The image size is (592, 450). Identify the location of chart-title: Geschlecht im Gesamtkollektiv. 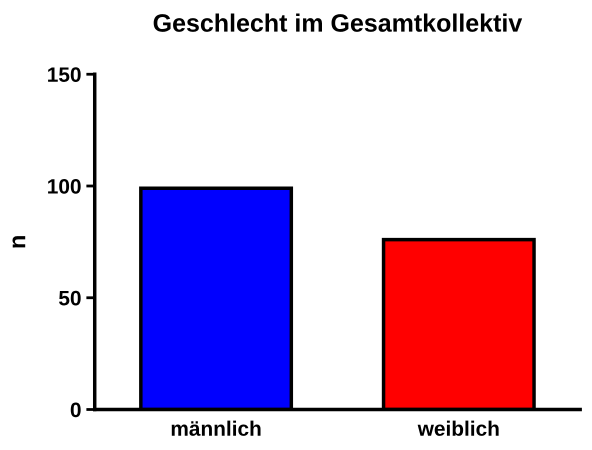
(338, 23).